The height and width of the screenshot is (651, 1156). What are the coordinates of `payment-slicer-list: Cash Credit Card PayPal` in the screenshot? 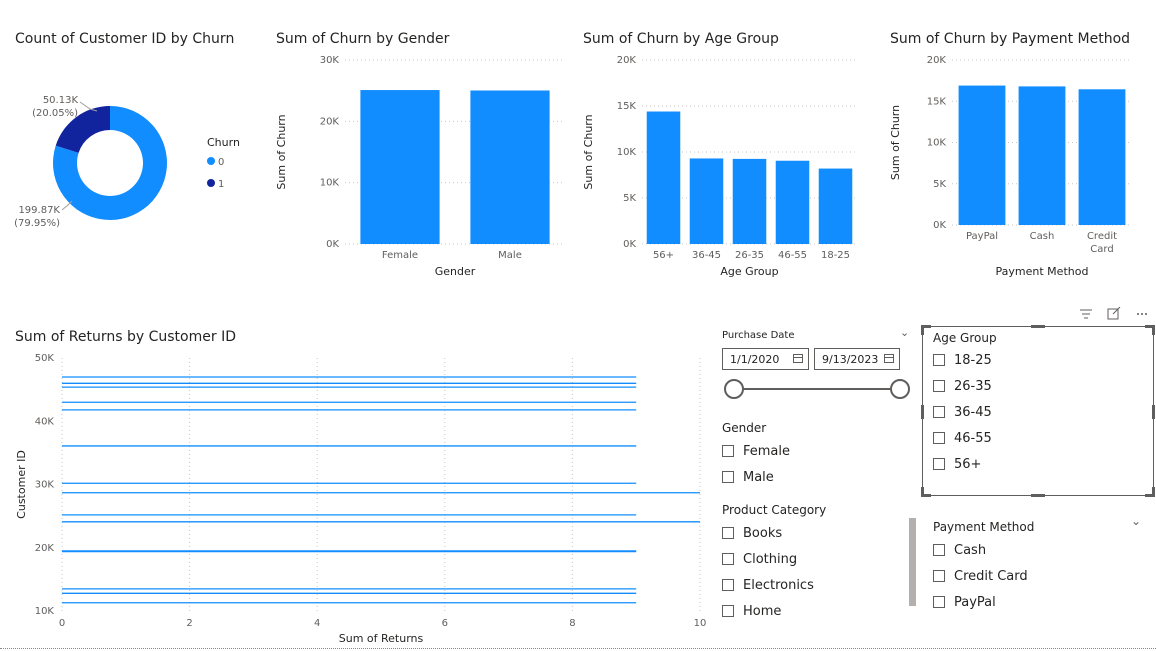 It's located at (980, 576).